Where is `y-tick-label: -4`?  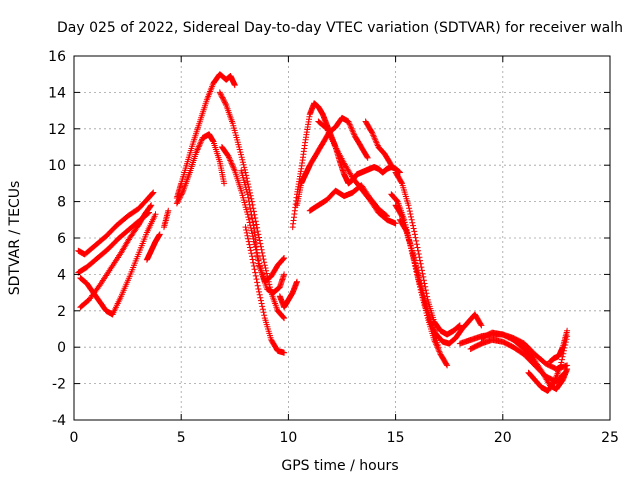 y-tick-label: -4 is located at coordinates (59, 421).